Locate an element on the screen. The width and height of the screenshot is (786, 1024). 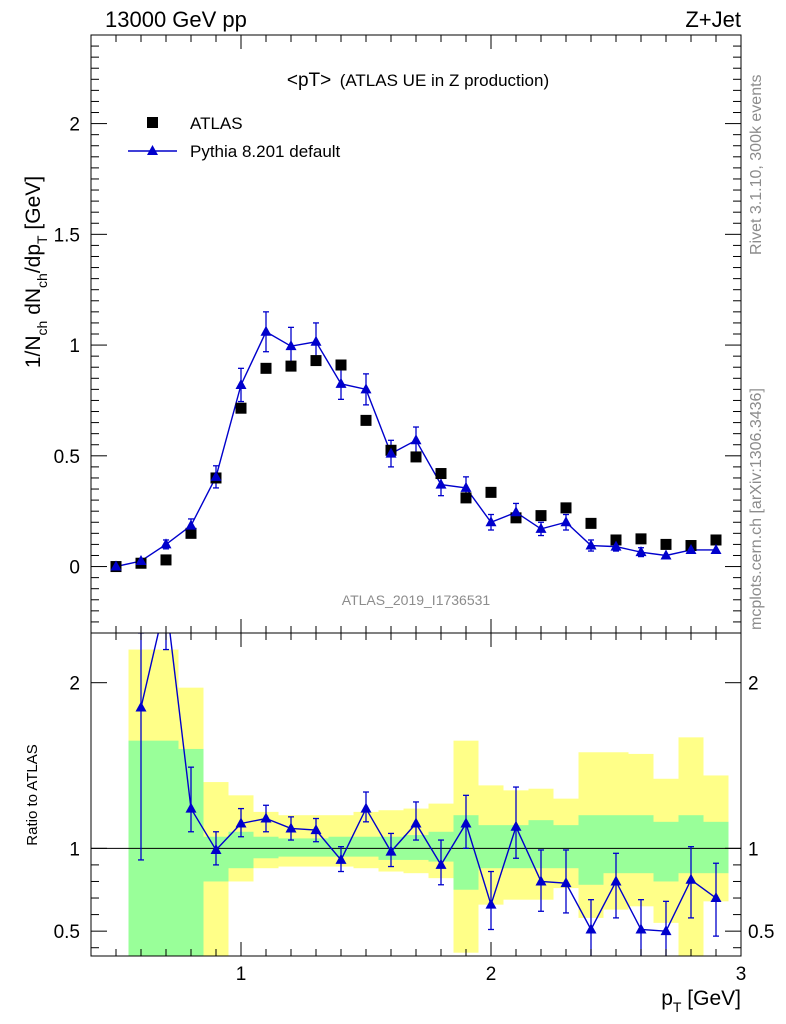
main-y-tick-label: 0.5 is located at coordinates (67, 457).